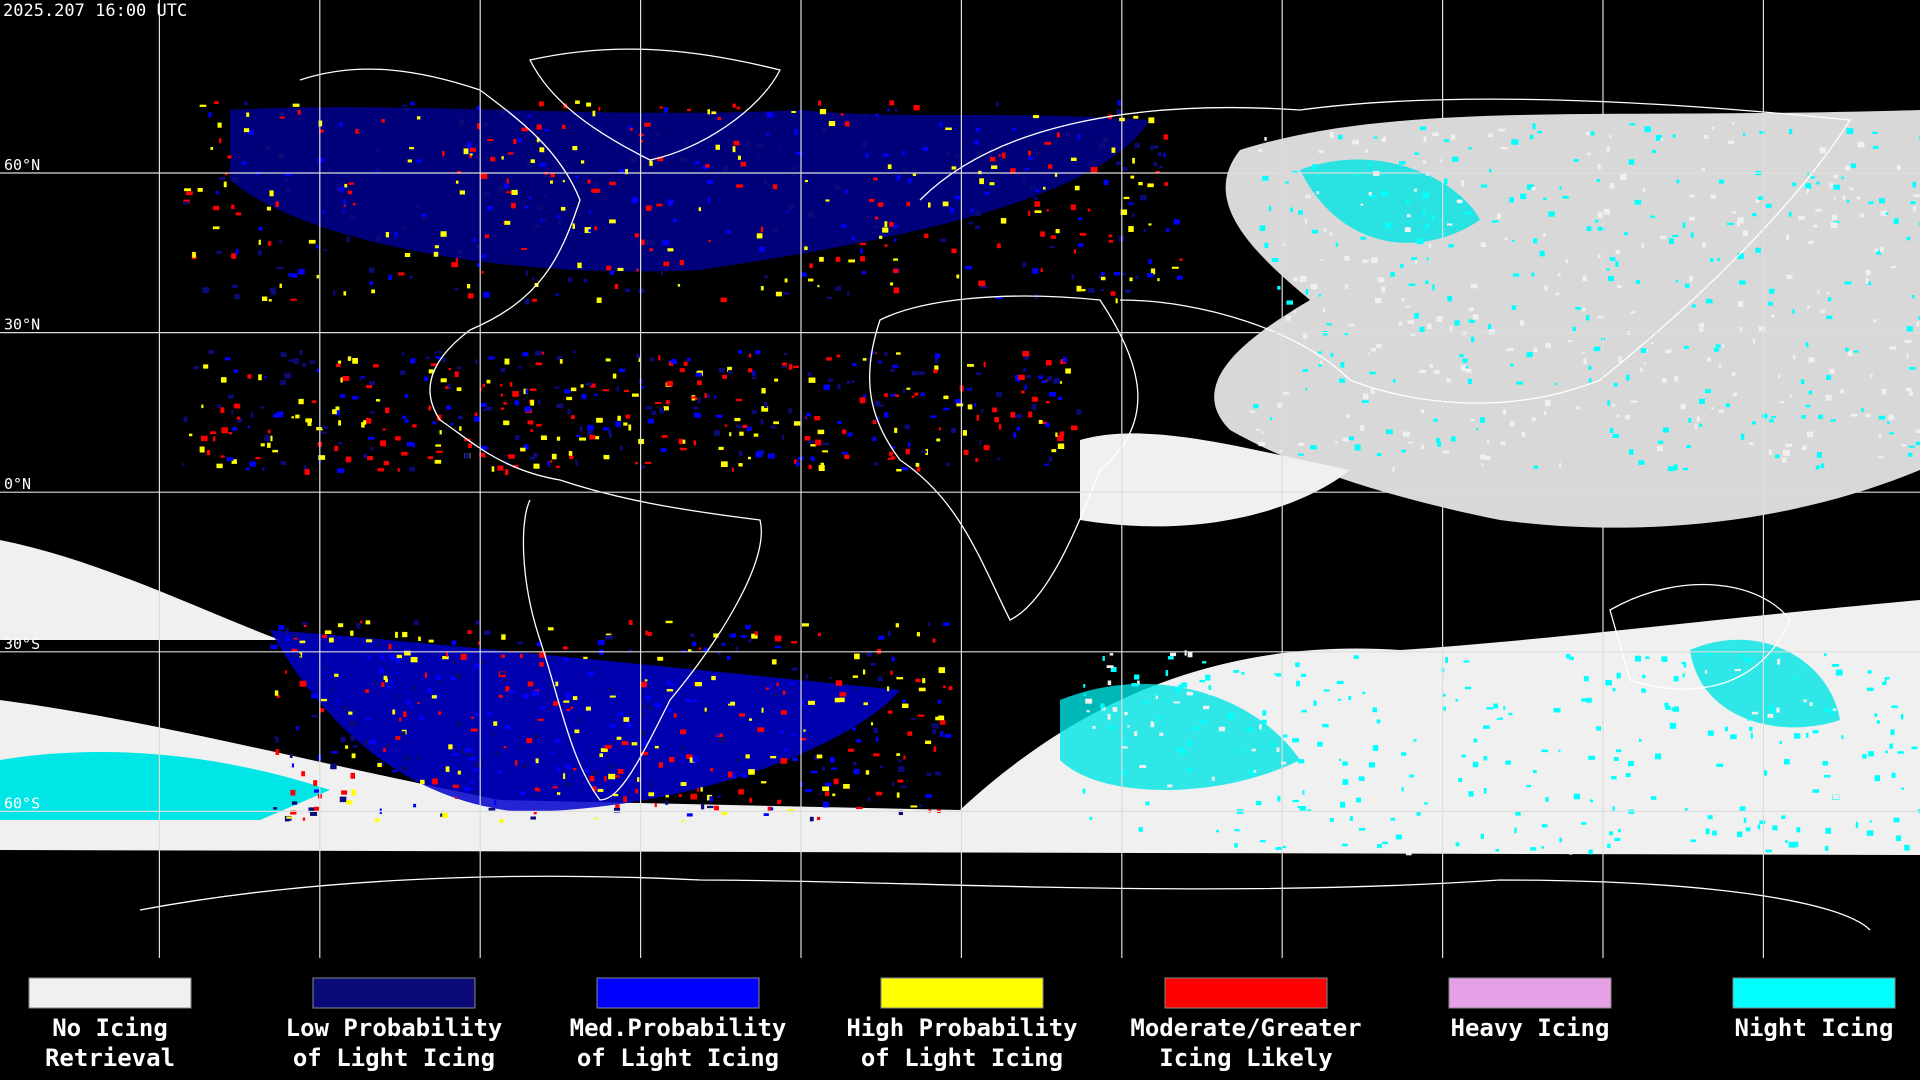 The width and height of the screenshot is (1920, 1080). Describe the element at coordinates (690, 189) in the screenshot. I see `icing-area` at that location.